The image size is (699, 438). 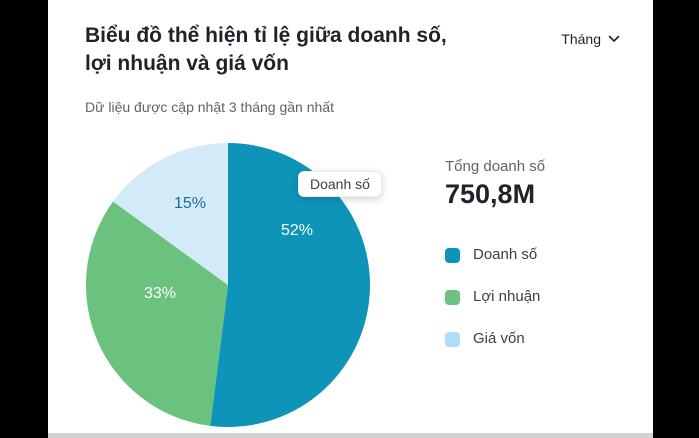 I want to click on chart-tooltip: Doanh số, so click(x=340, y=184).